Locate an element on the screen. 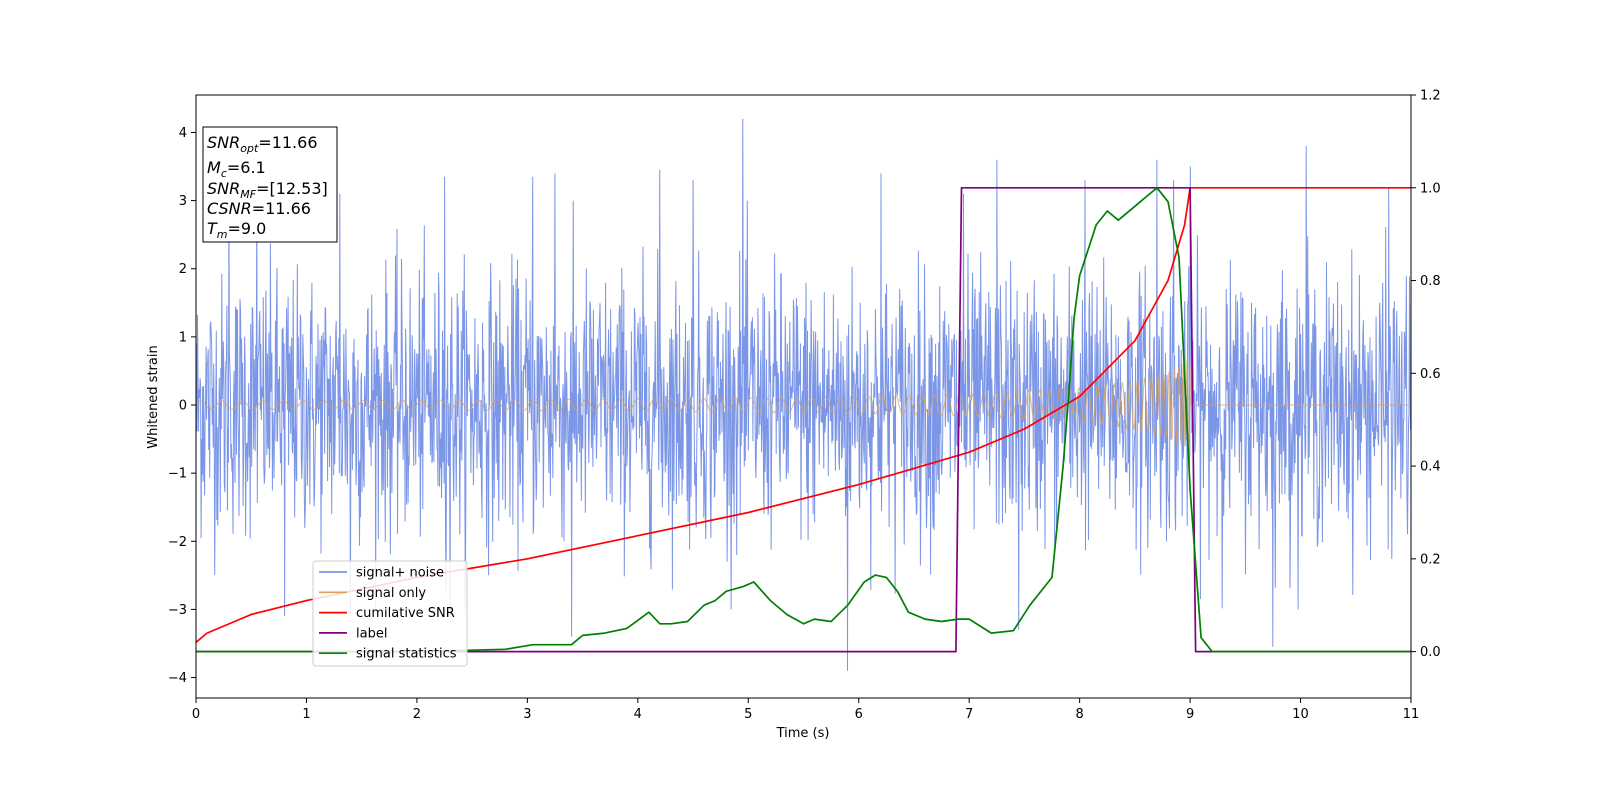 The height and width of the screenshot is (800, 1600). x-tick-label: 1 is located at coordinates (306, 714).